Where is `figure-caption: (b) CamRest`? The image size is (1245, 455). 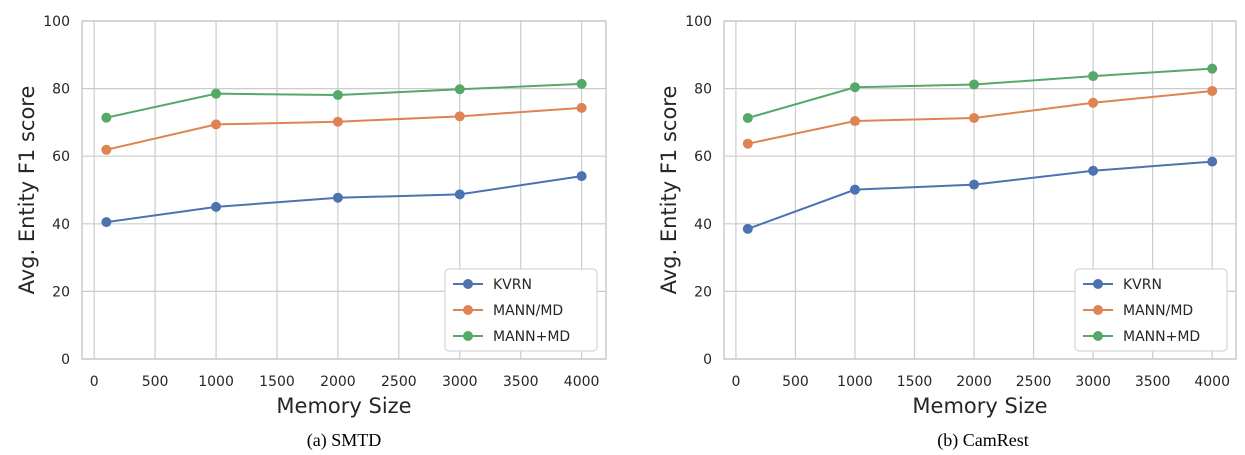 figure-caption: (b) CamRest is located at coordinates (983, 440).